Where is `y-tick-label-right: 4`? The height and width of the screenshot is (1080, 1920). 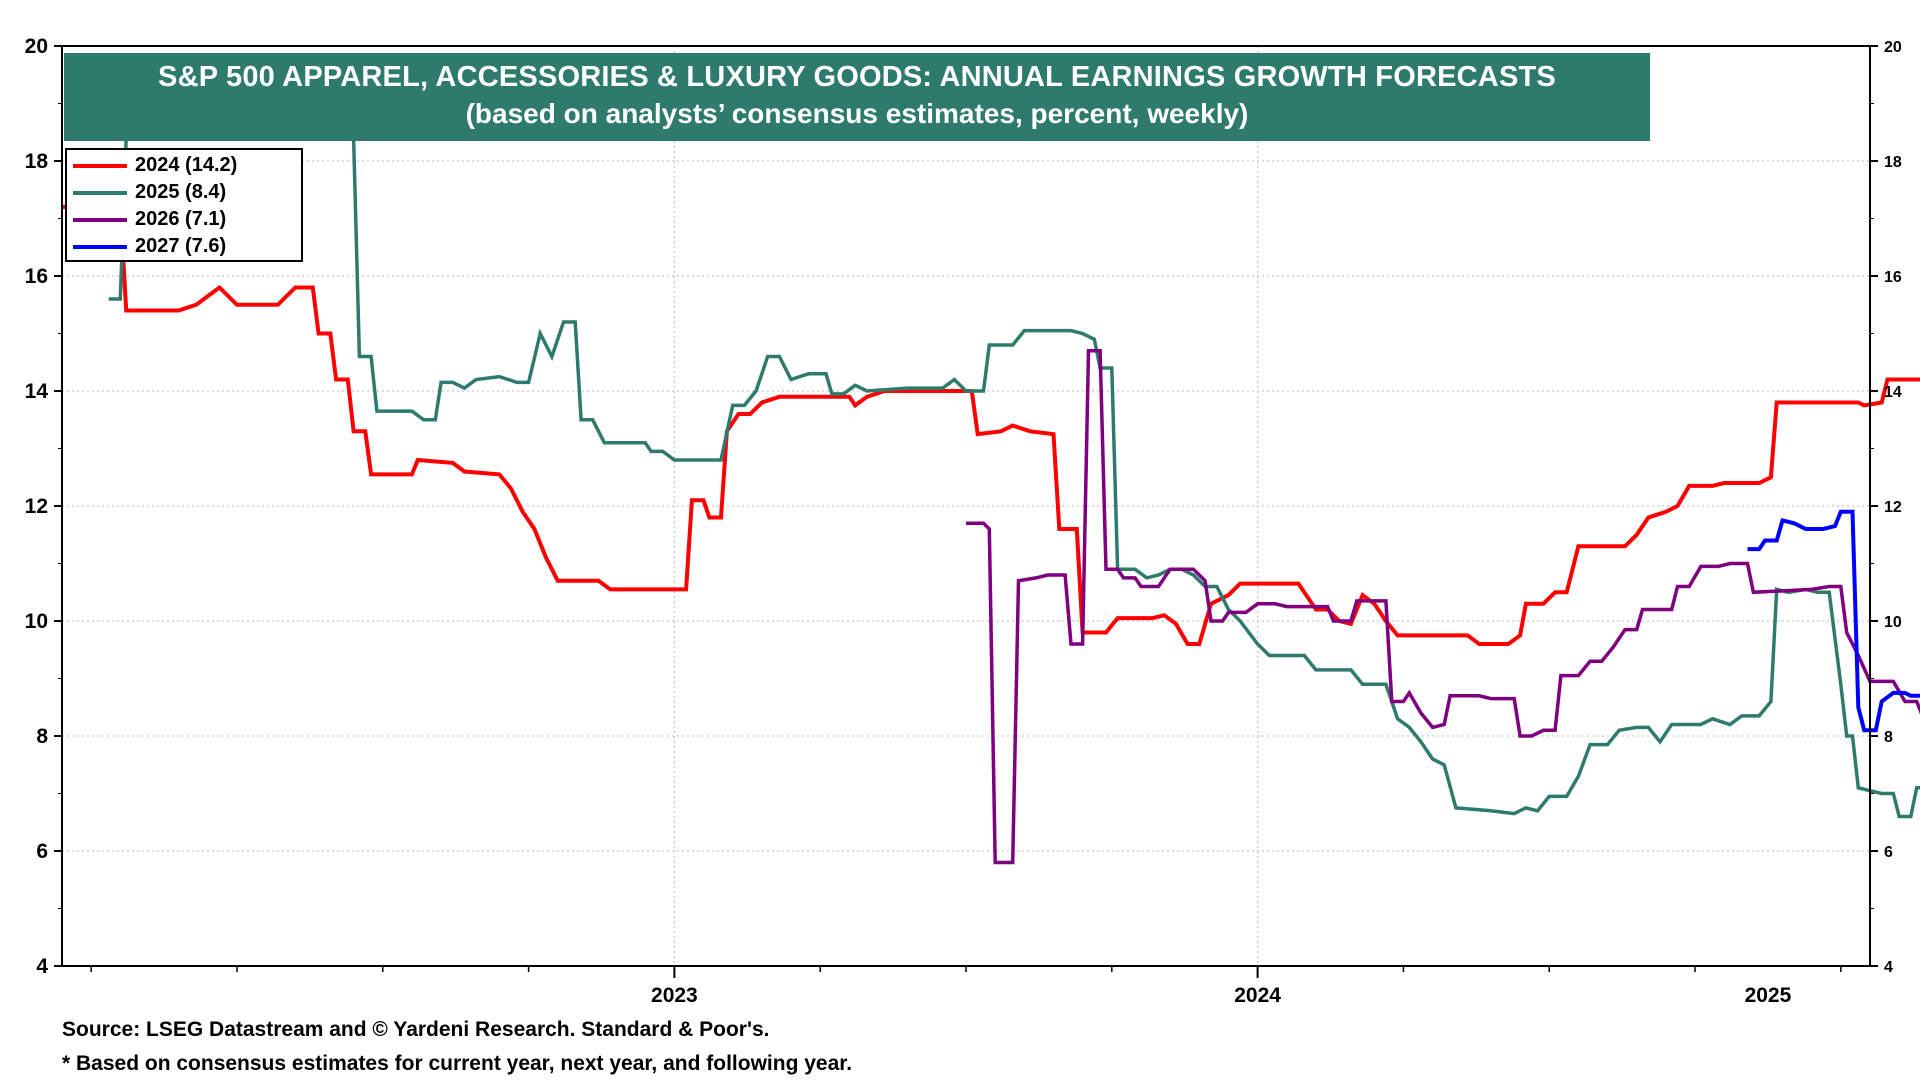 y-tick-label-right: 4 is located at coordinates (1888, 967).